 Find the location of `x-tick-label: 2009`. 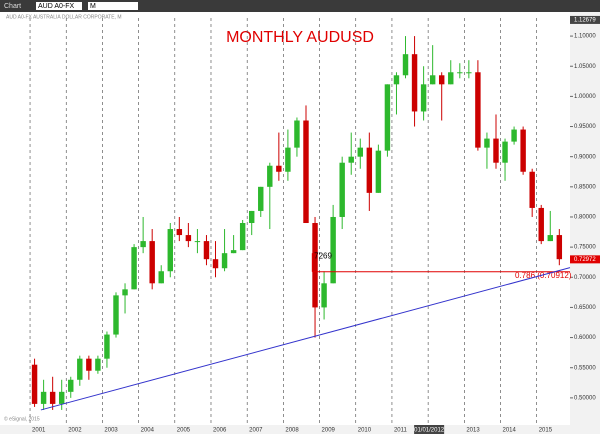

x-tick-label: 2009 is located at coordinates (329, 431).